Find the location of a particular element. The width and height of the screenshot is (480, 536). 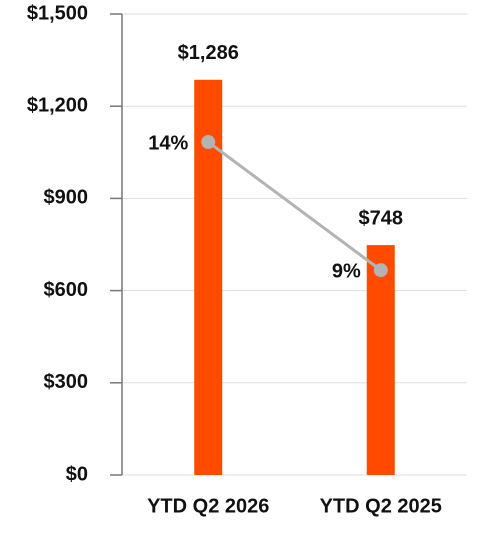

y-tick-label: $1,200 is located at coordinates (57, 105).